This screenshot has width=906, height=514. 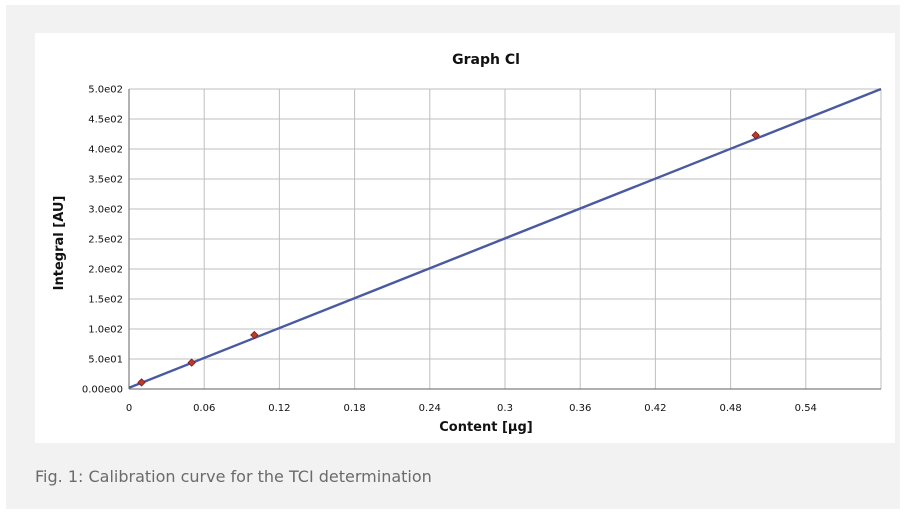 What do you see at coordinates (129, 408) in the screenshot?
I see `x-tick-label: 0` at bounding box center [129, 408].